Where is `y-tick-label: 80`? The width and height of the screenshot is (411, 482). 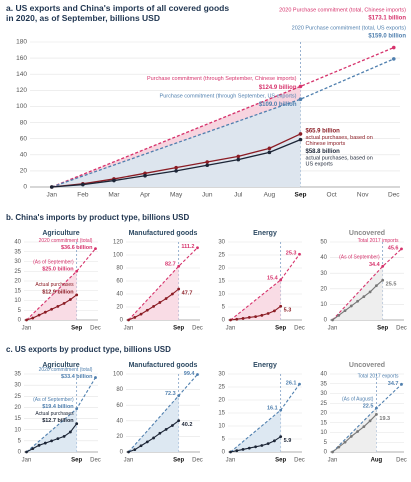 y-tick-label: 80 is located at coordinates (119, 390).